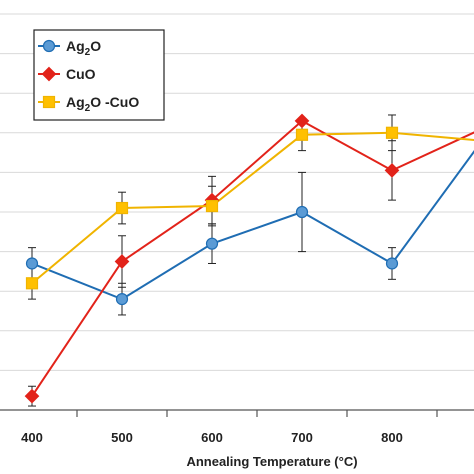 This screenshot has height=474, width=474. I want to click on legend-label: Ag2O, so click(83, 48).